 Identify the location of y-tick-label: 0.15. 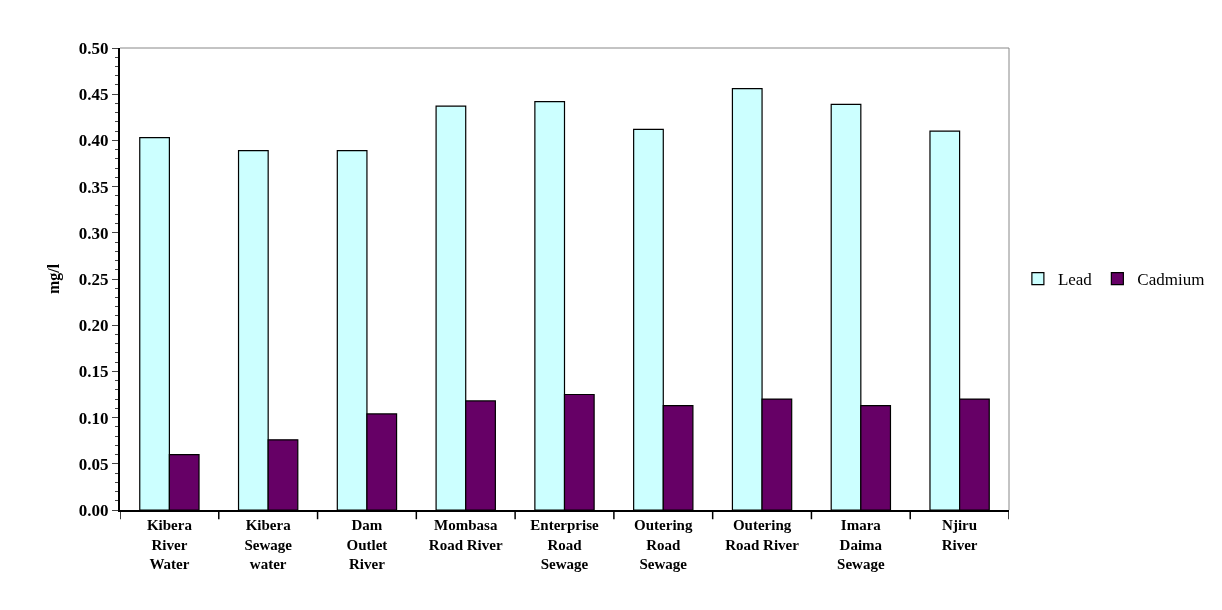
(93, 372).